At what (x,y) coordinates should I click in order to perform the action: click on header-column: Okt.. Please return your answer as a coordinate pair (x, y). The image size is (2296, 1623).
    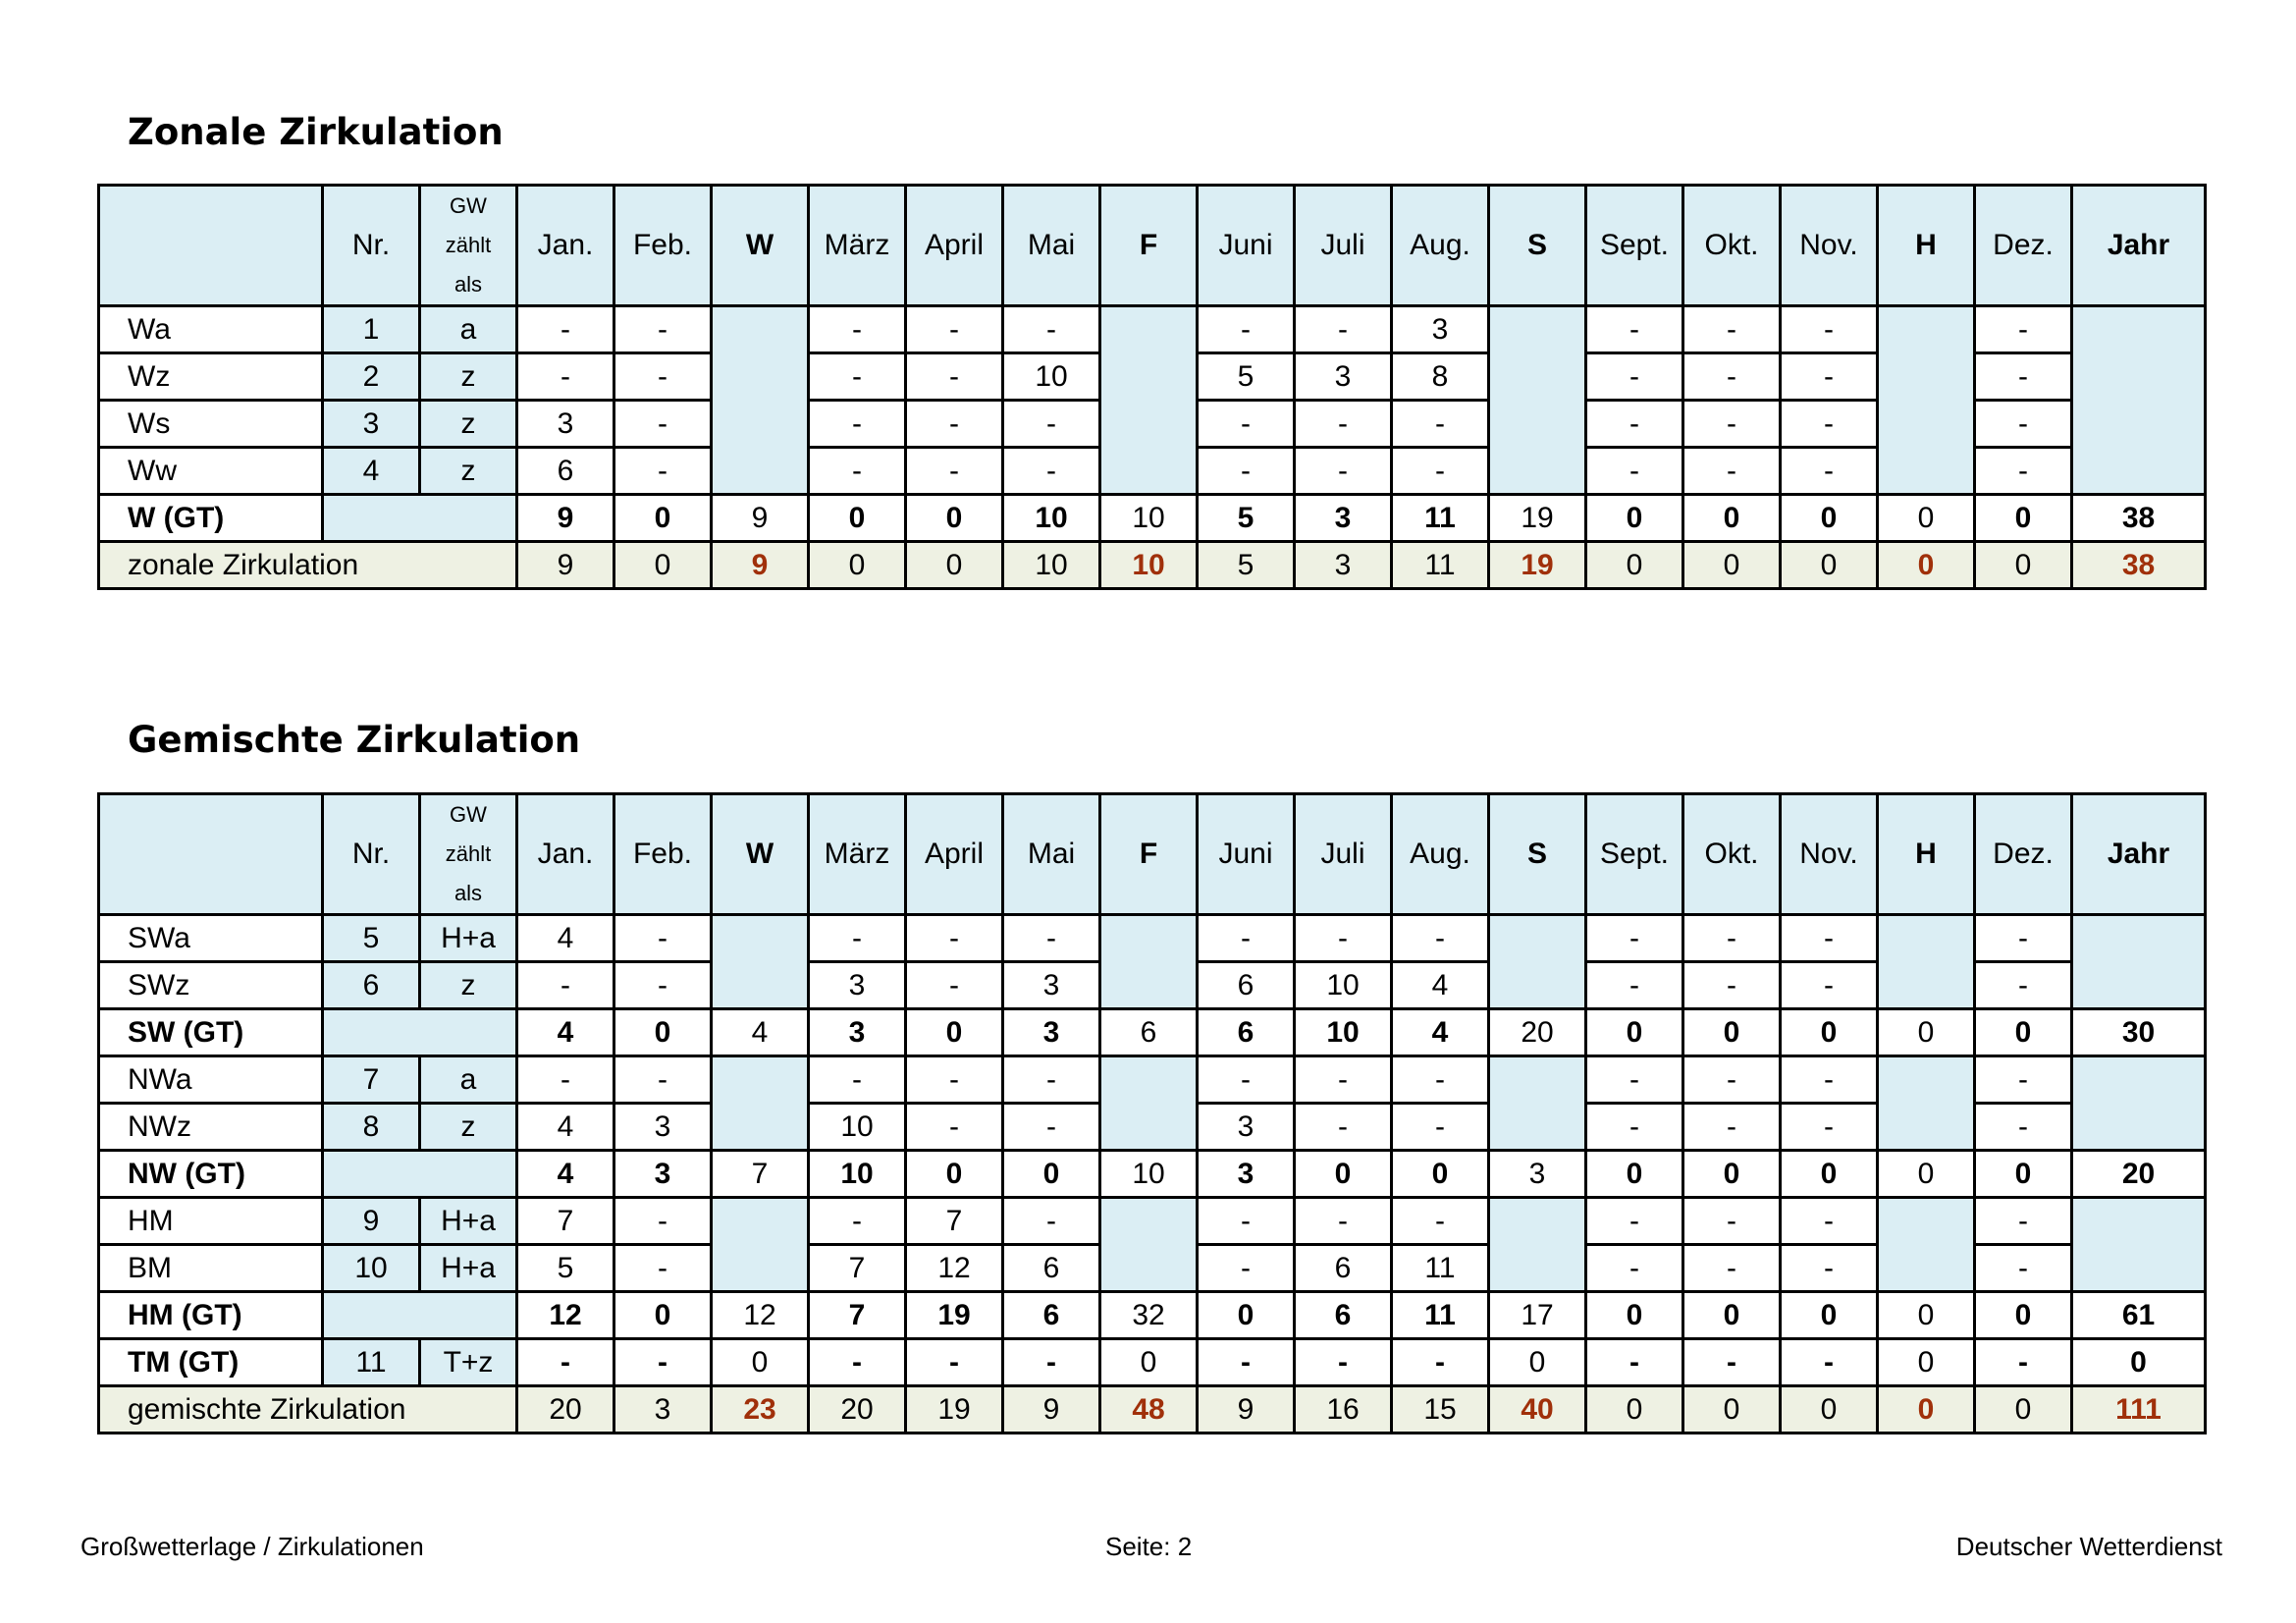
    Looking at the image, I should click on (1732, 854).